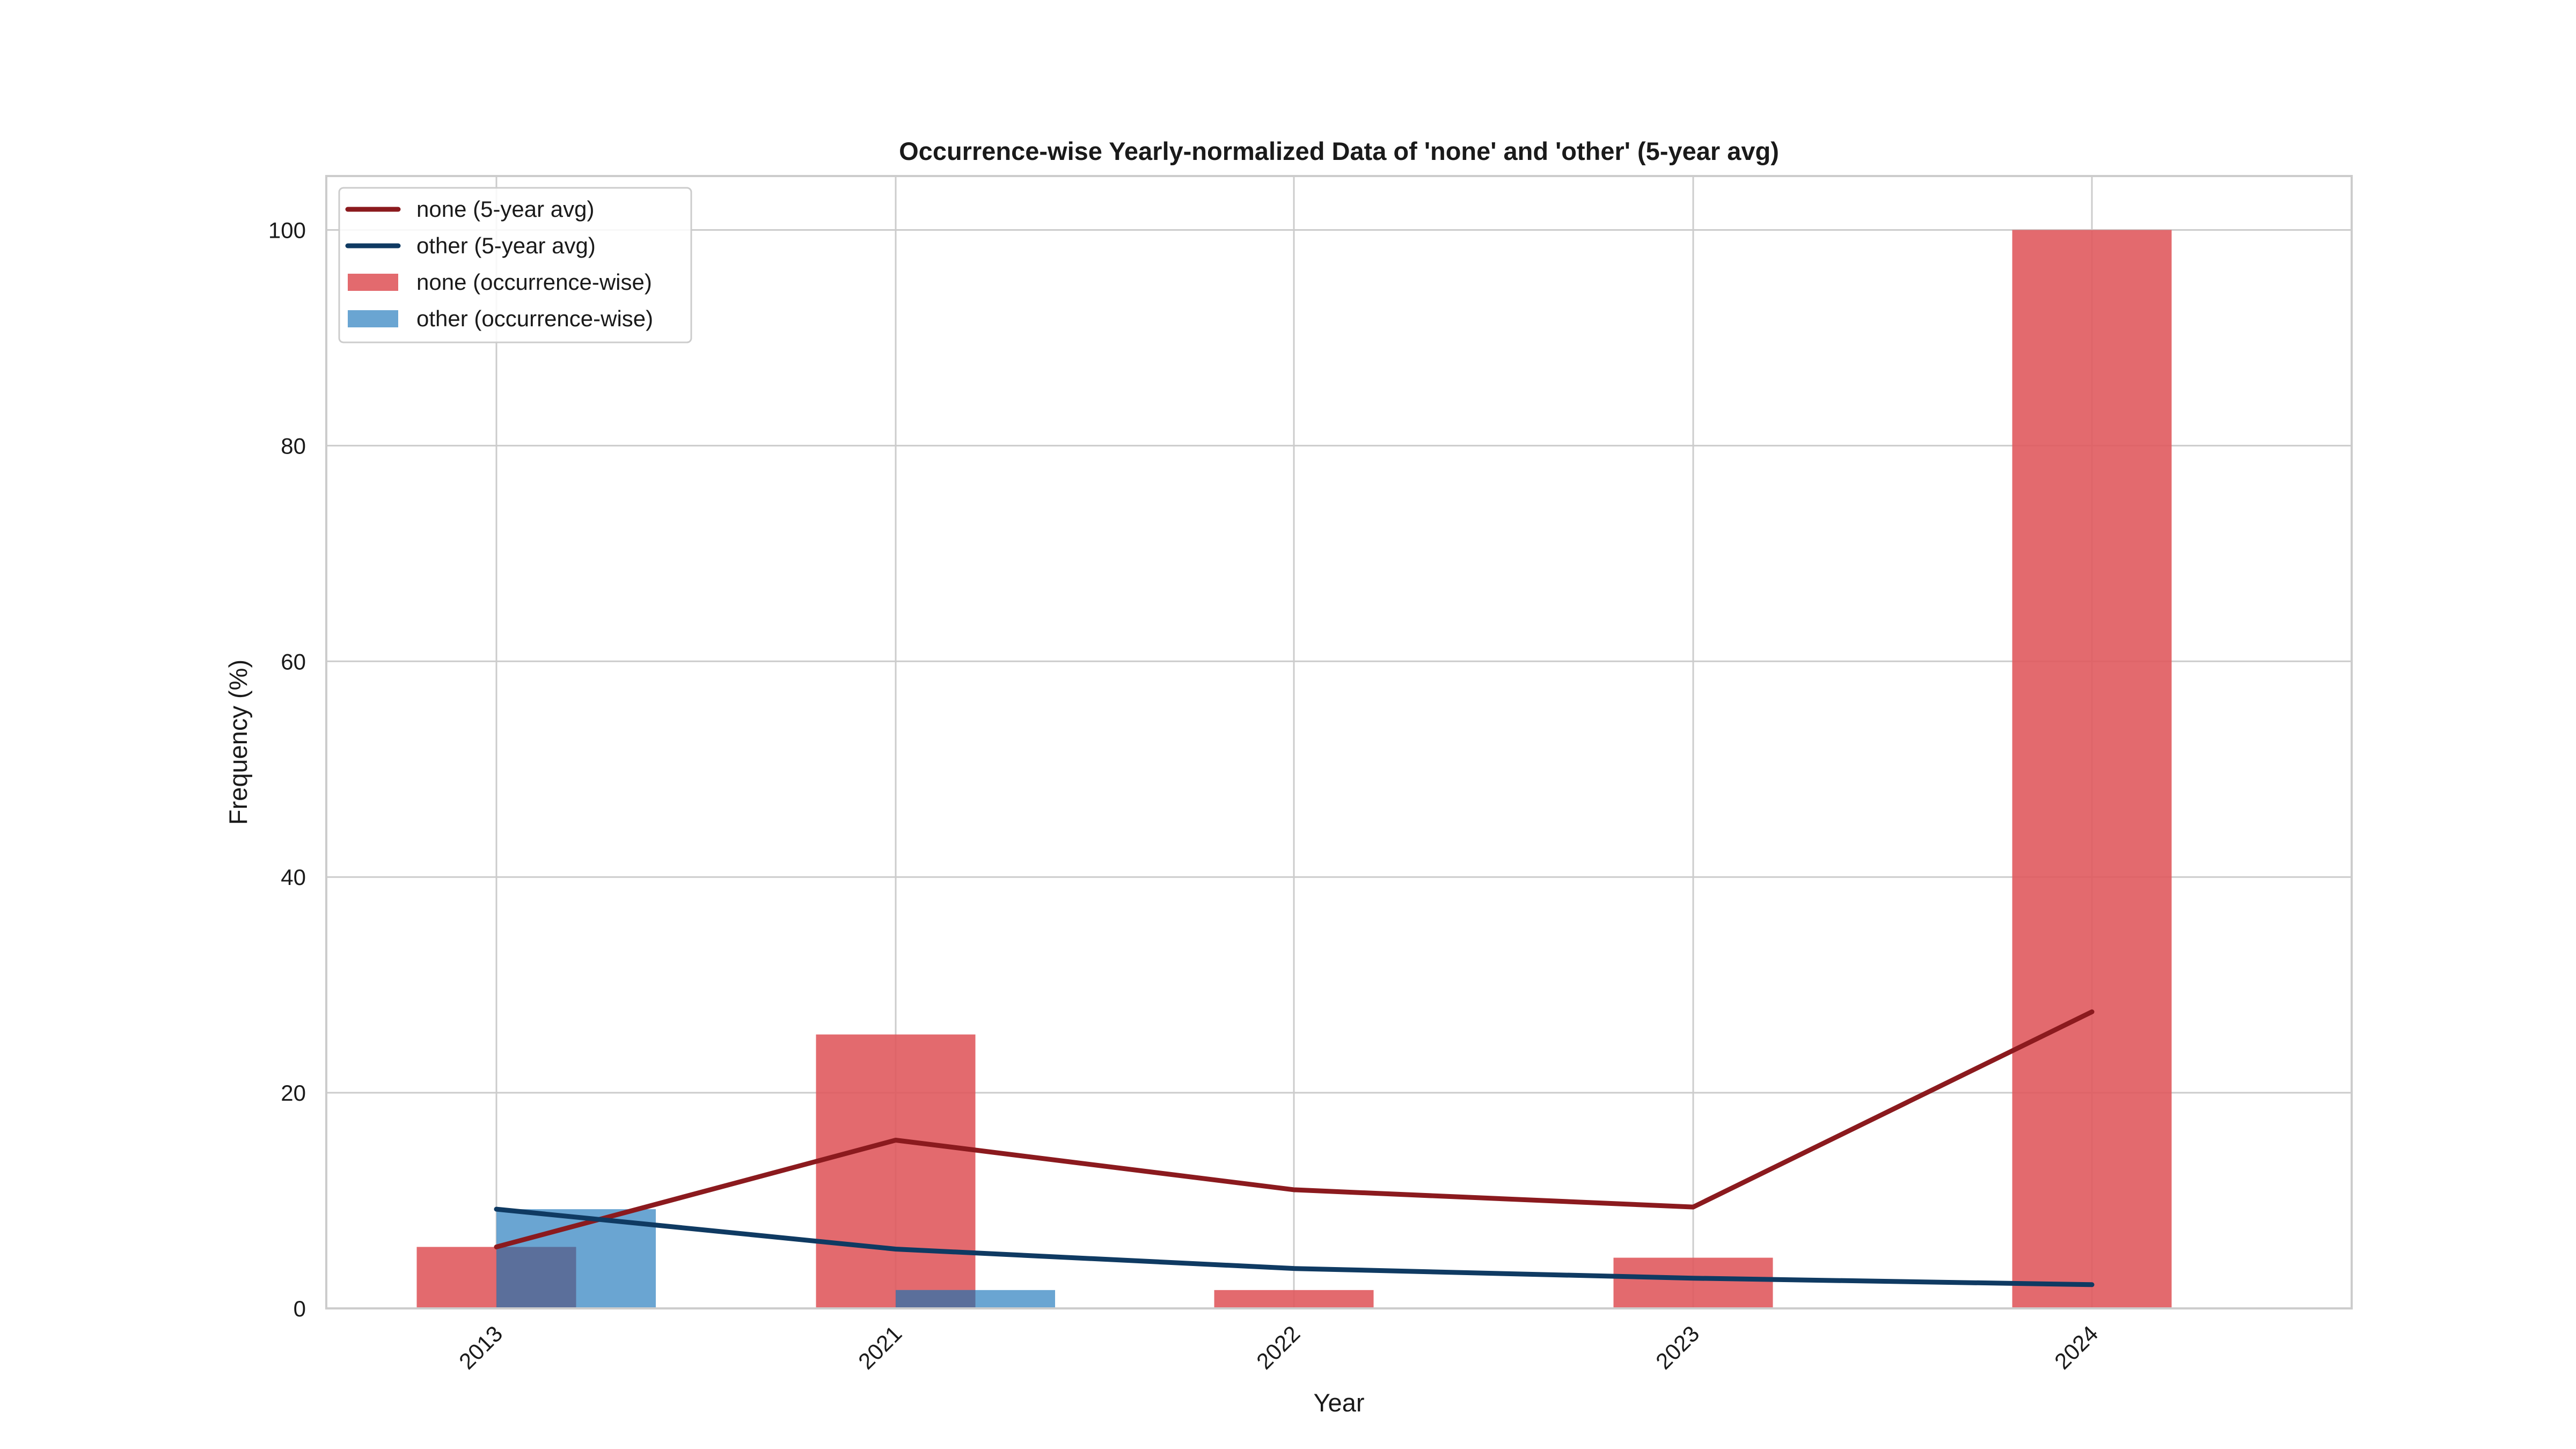 Image resolution: width=2576 pixels, height=1449 pixels. What do you see at coordinates (300, 1308) in the screenshot?
I see `y-tick-label: 0` at bounding box center [300, 1308].